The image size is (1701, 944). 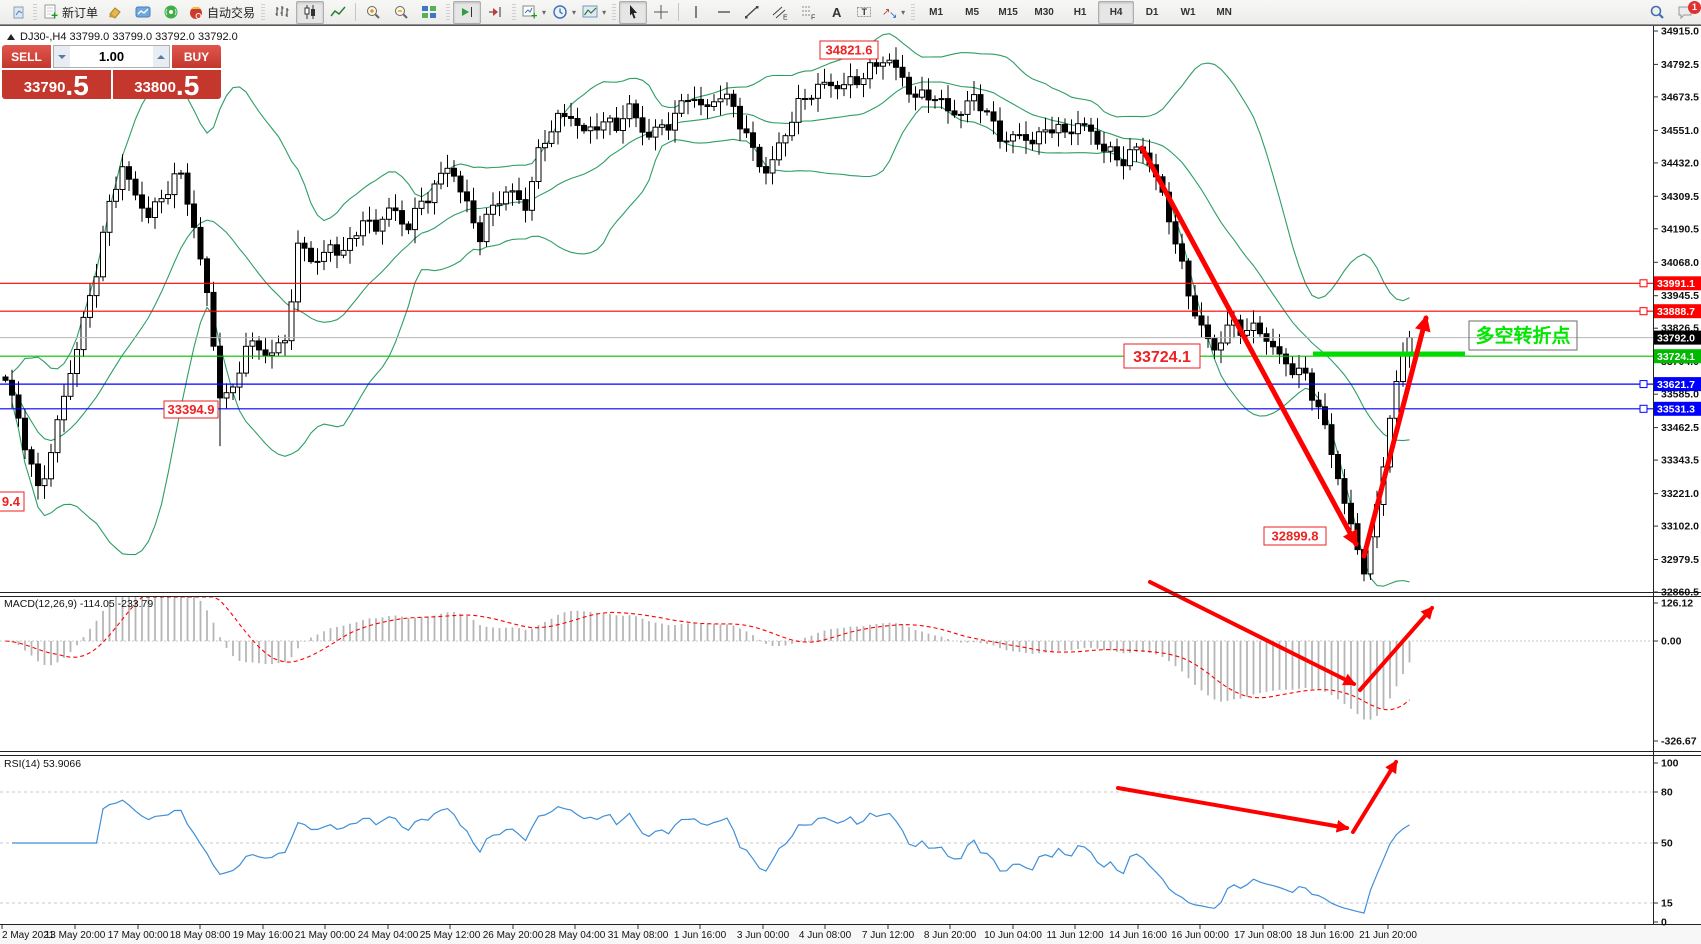 What do you see at coordinates (564, 12) in the screenshot?
I see `periods-clock-button` at bounding box center [564, 12].